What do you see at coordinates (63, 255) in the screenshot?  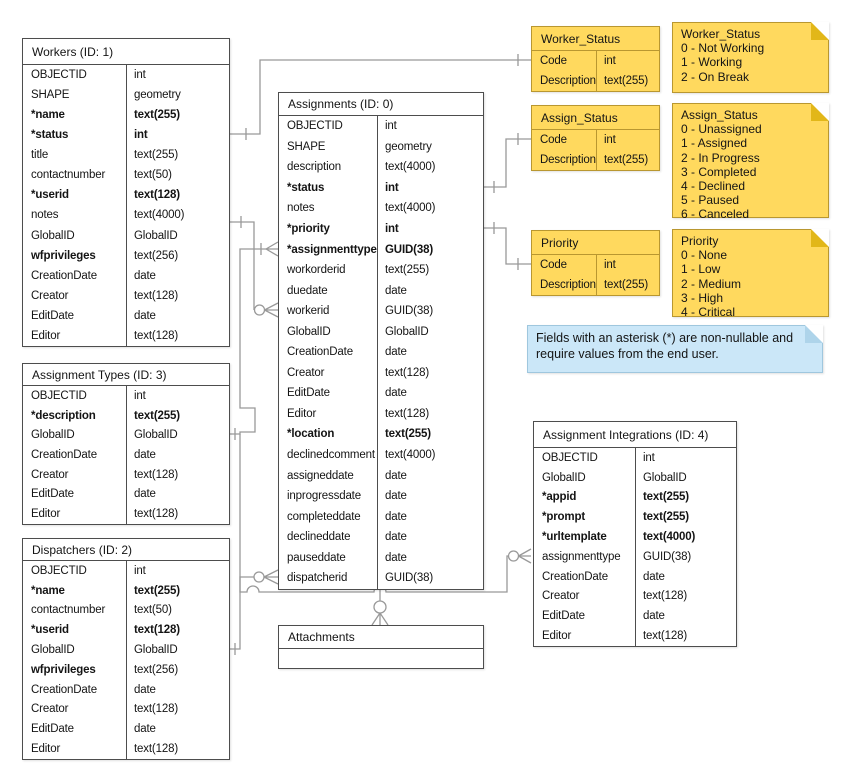 I see `field-name: wfprivileges` at bounding box center [63, 255].